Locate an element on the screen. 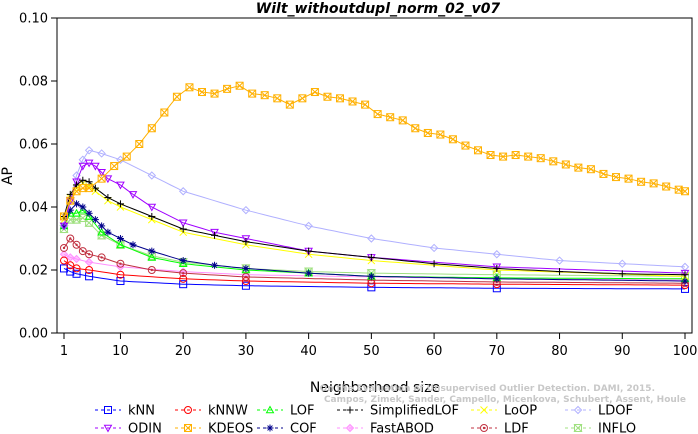 The width and height of the screenshot is (698, 434). legend-label: FastABOD is located at coordinates (402, 428).